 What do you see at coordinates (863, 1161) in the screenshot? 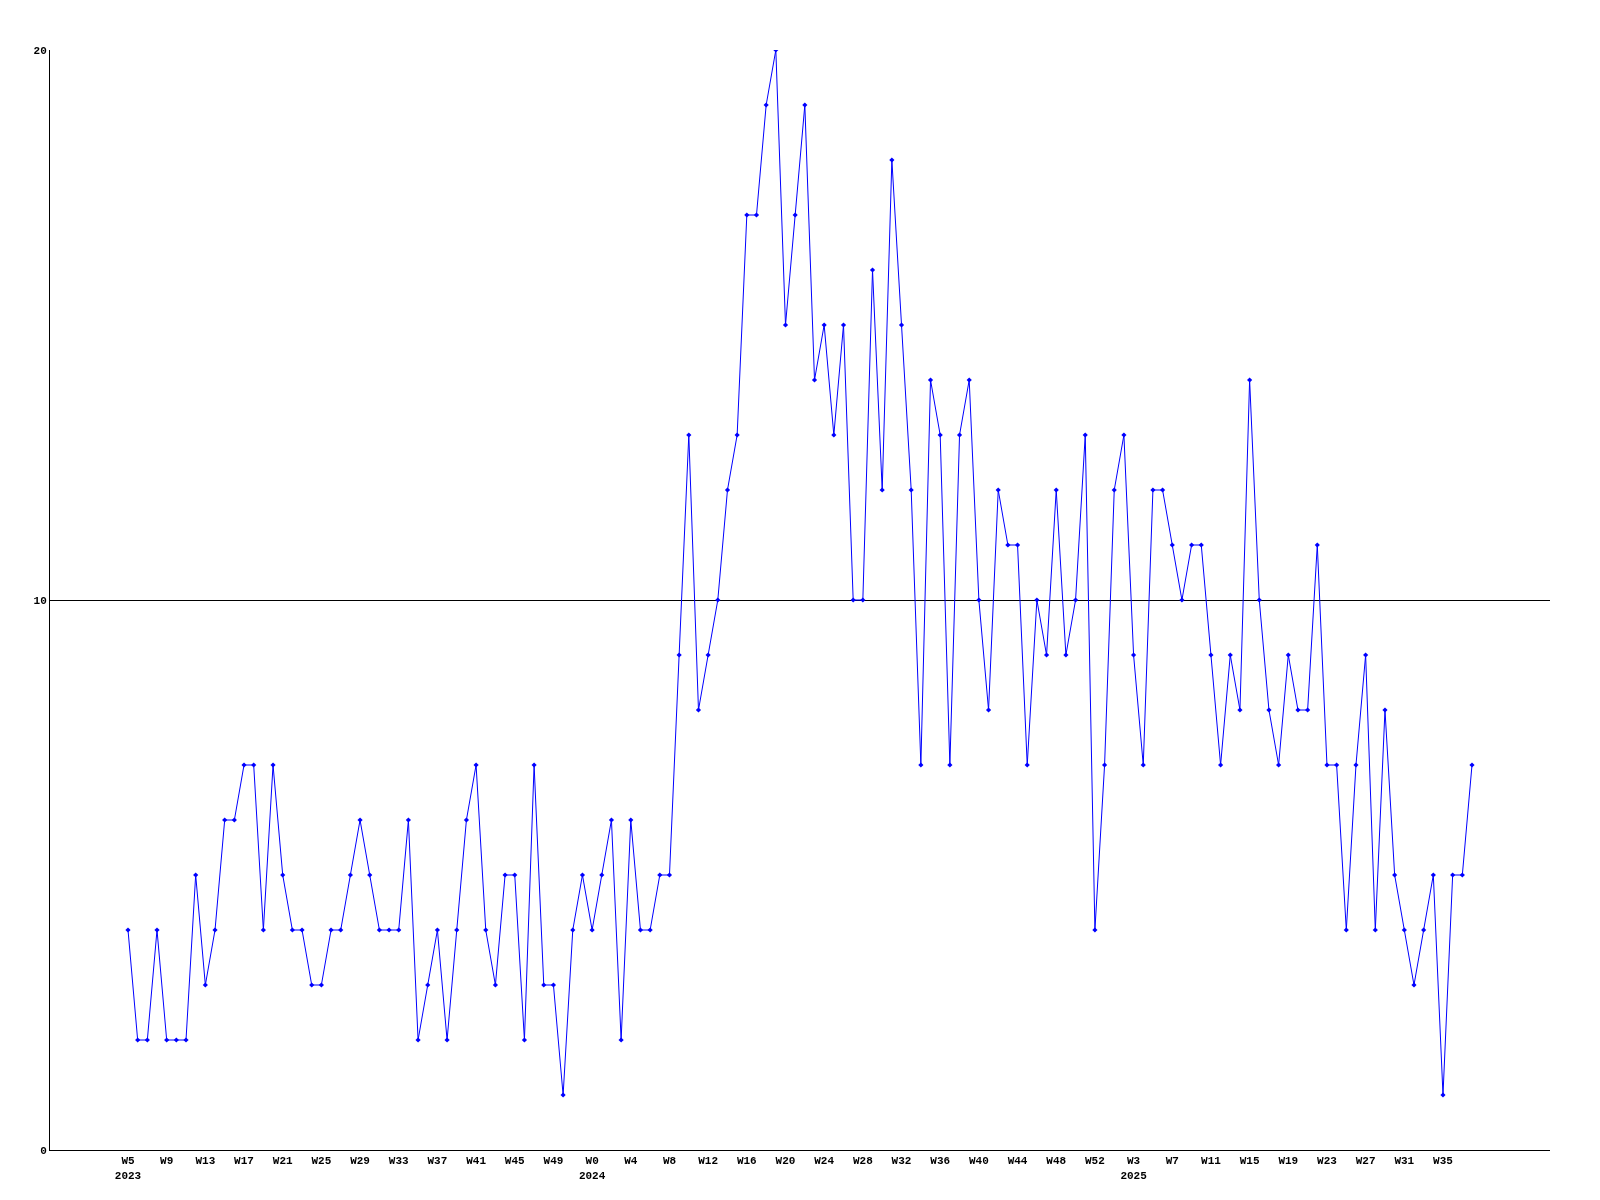
I see `x-tick-label: W28` at bounding box center [863, 1161].